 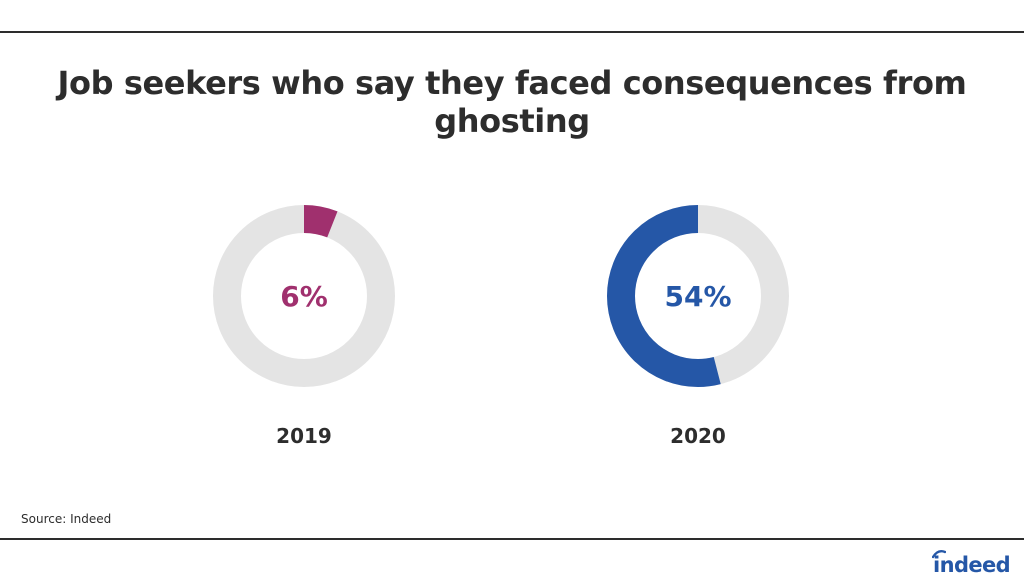 I want to click on donut-2020: 54%, so click(x=698, y=296).